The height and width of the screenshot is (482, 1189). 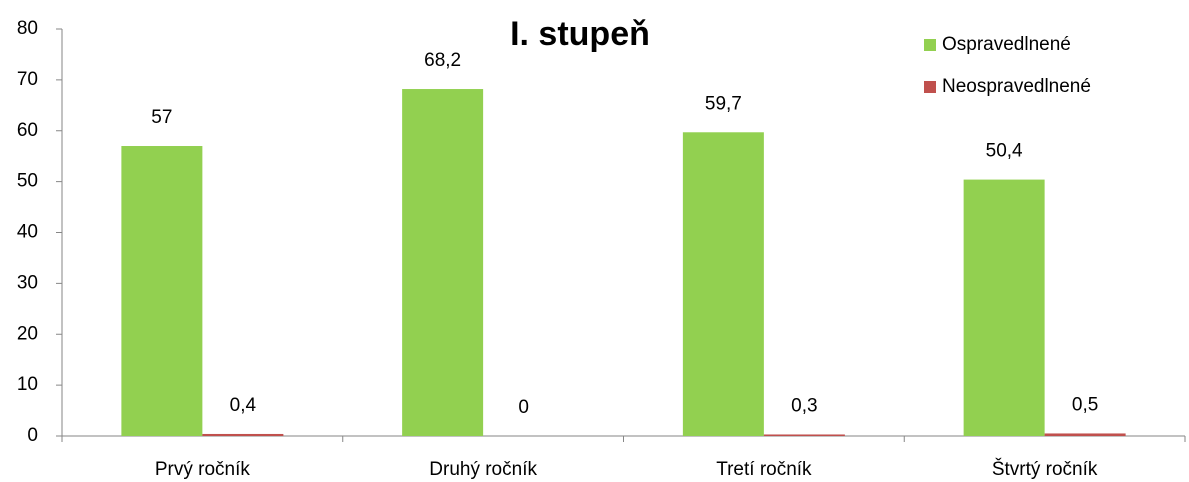 I want to click on y-tick-label: 50, so click(x=27, y=181).